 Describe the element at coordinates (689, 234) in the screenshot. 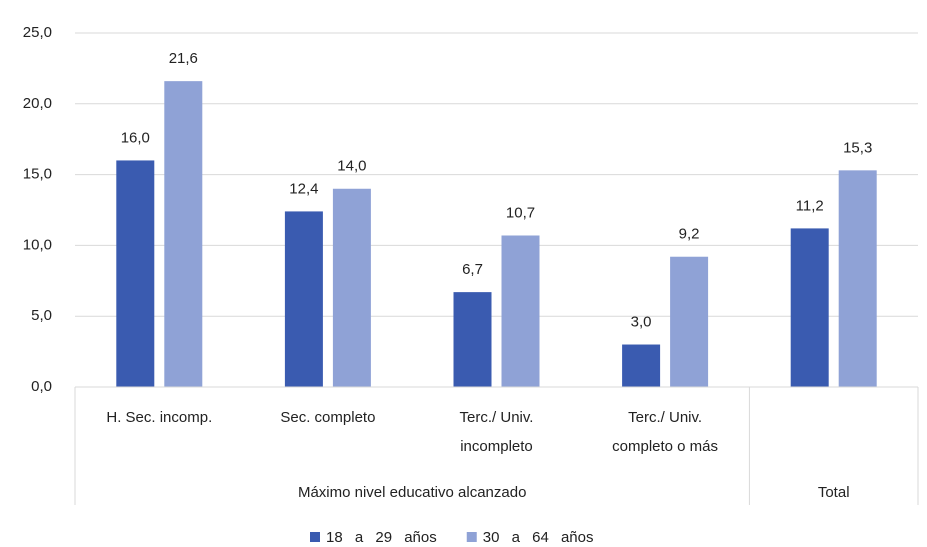

I see `data-label: 9,2` at that location.